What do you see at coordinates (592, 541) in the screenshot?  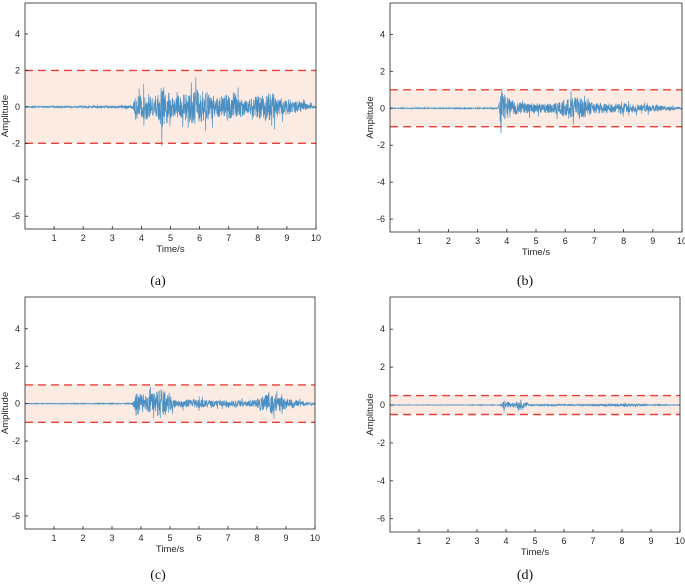 I see `x-tick-label-d: 7` at bounding box center [592, 541].